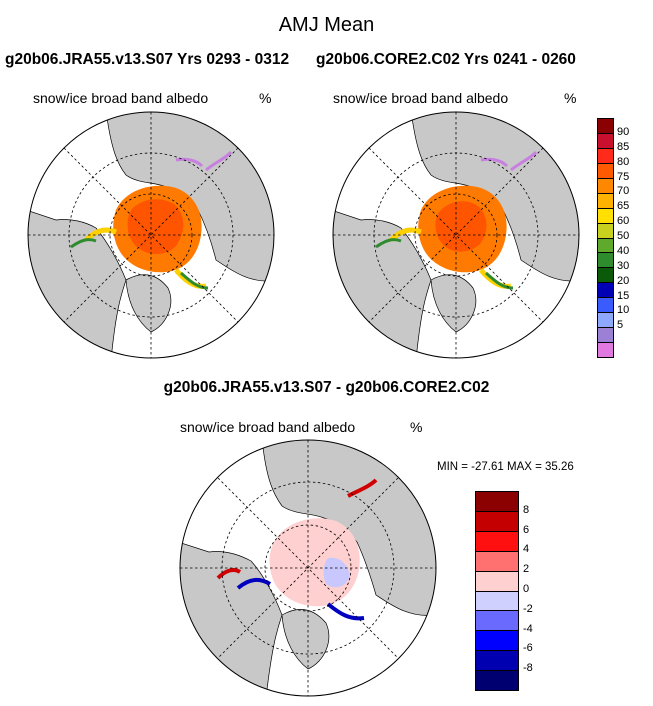 The width and height of the screenshot is (653, 706). I want to click on right-polar-map, so click(456, 235).